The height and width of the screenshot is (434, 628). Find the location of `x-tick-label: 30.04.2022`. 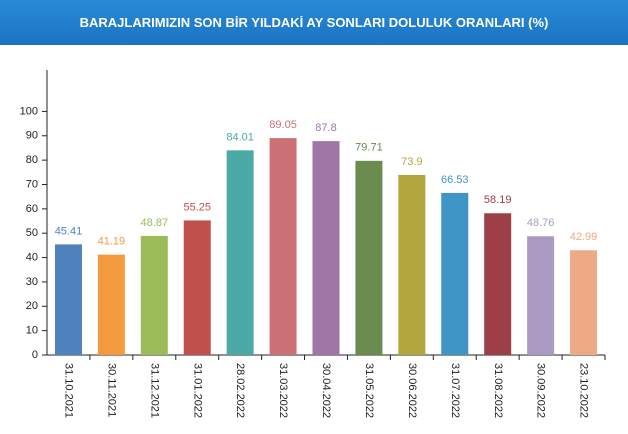

x-tick-label: 30.04.2022 is located at coordinates (326, 390).